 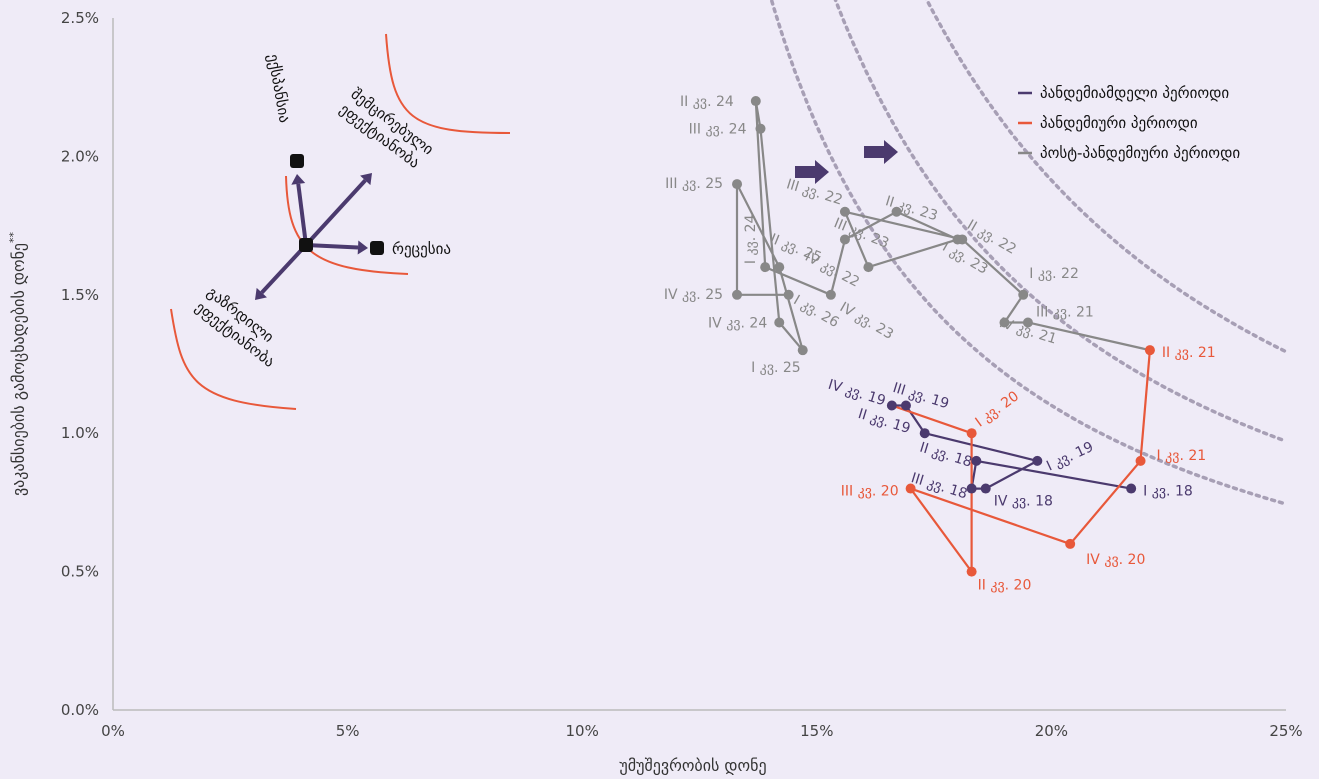 I want to click on point-label-post: IV კვ. 25, so click(x=693, y=295).